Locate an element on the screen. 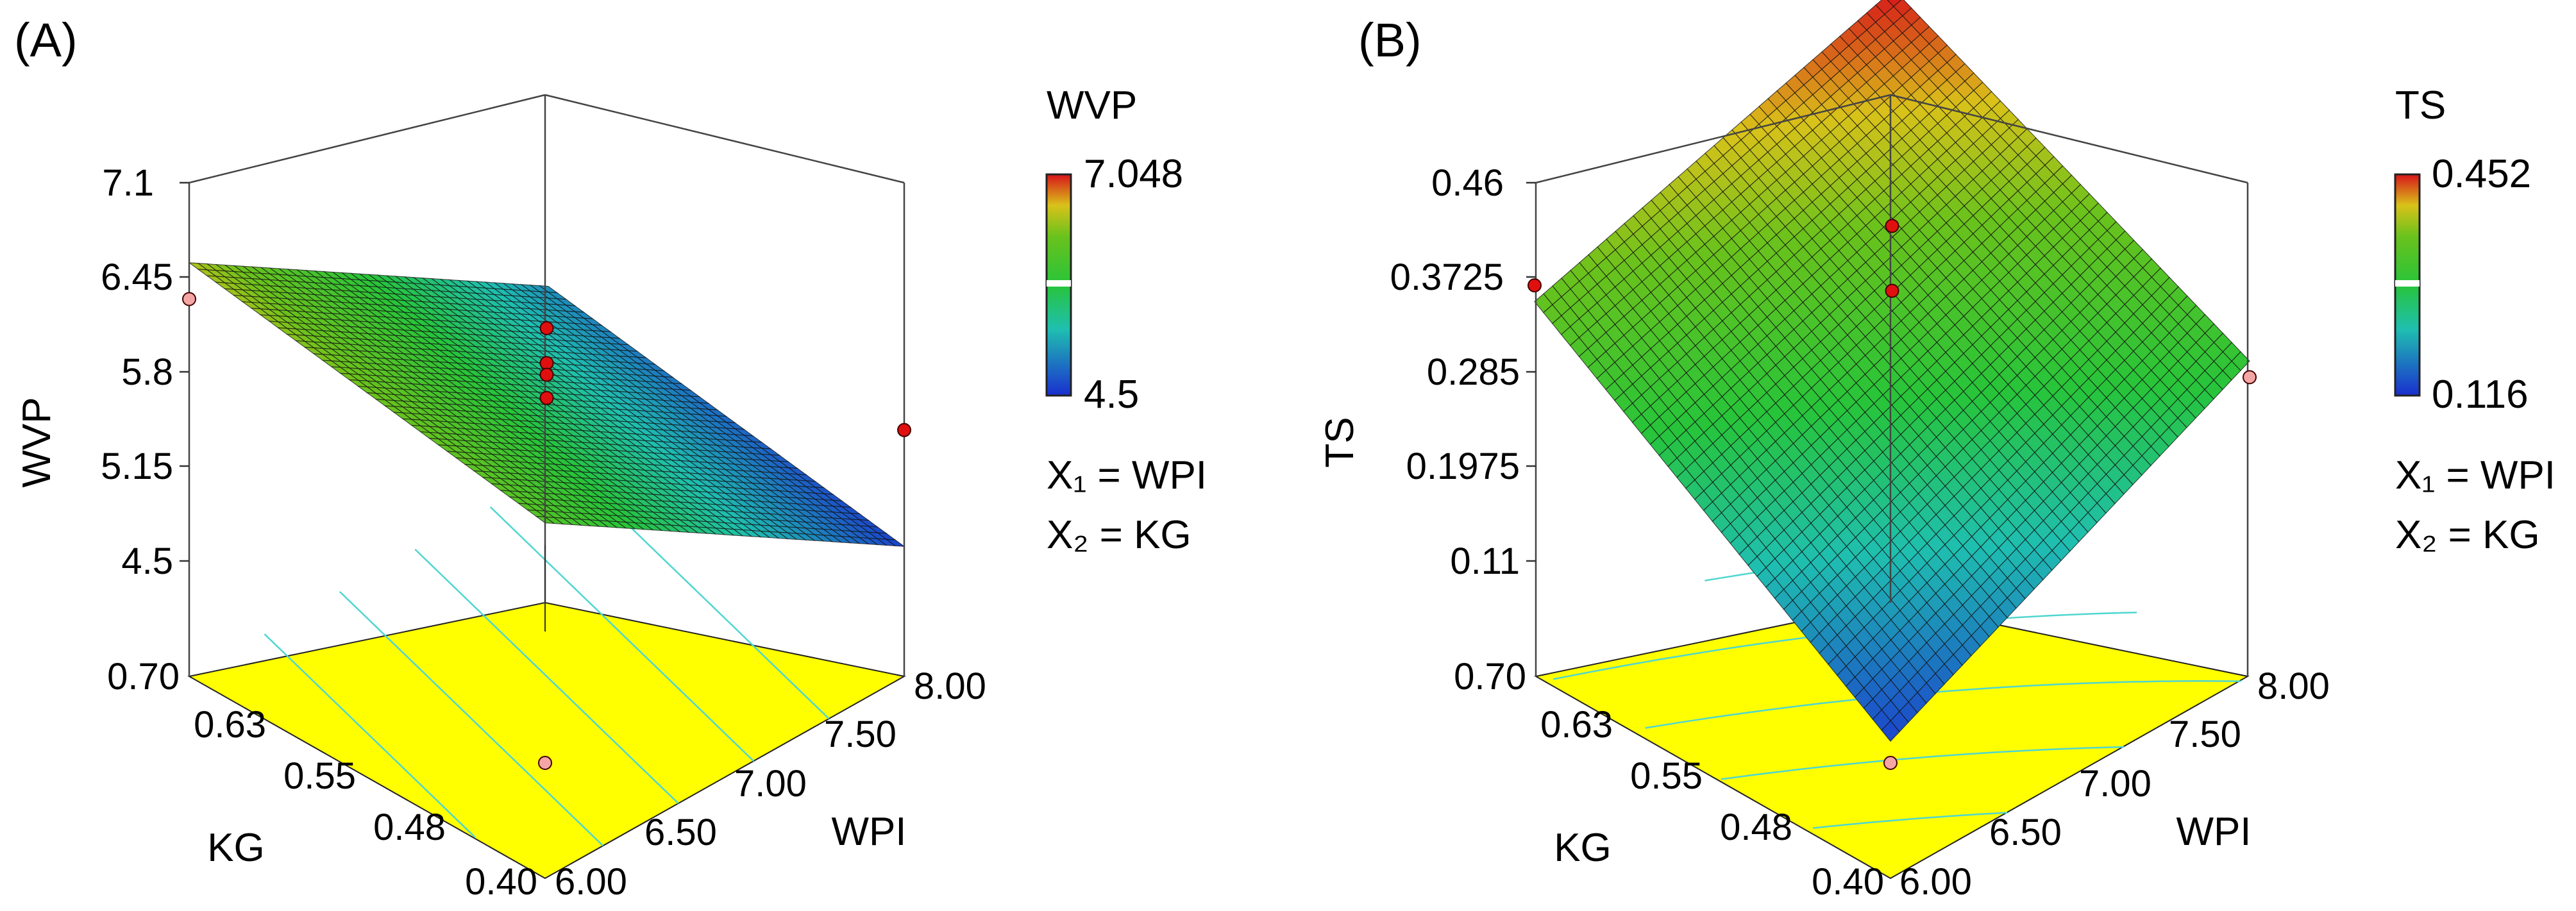 The image size is (2576, 911). panel-a-design-points is located at coordinates (546, 531).